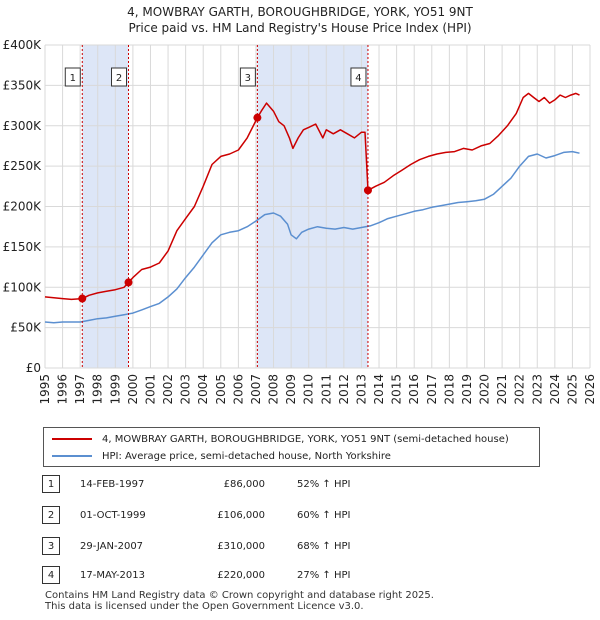  I want to click on x-tick-label: 2009, so click(291, 389).